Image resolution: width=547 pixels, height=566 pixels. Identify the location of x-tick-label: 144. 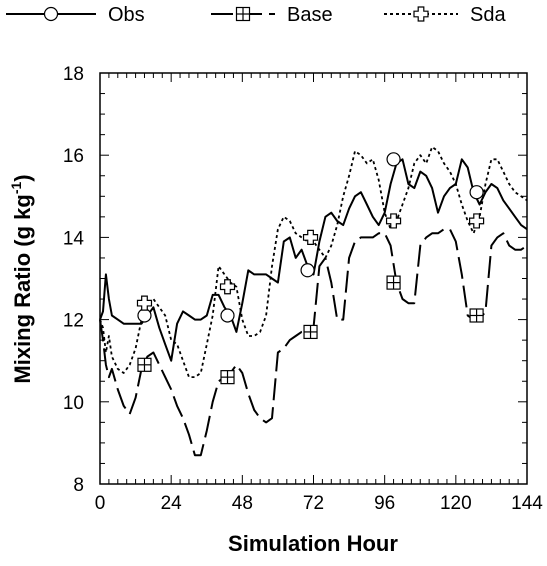
(527, 503).